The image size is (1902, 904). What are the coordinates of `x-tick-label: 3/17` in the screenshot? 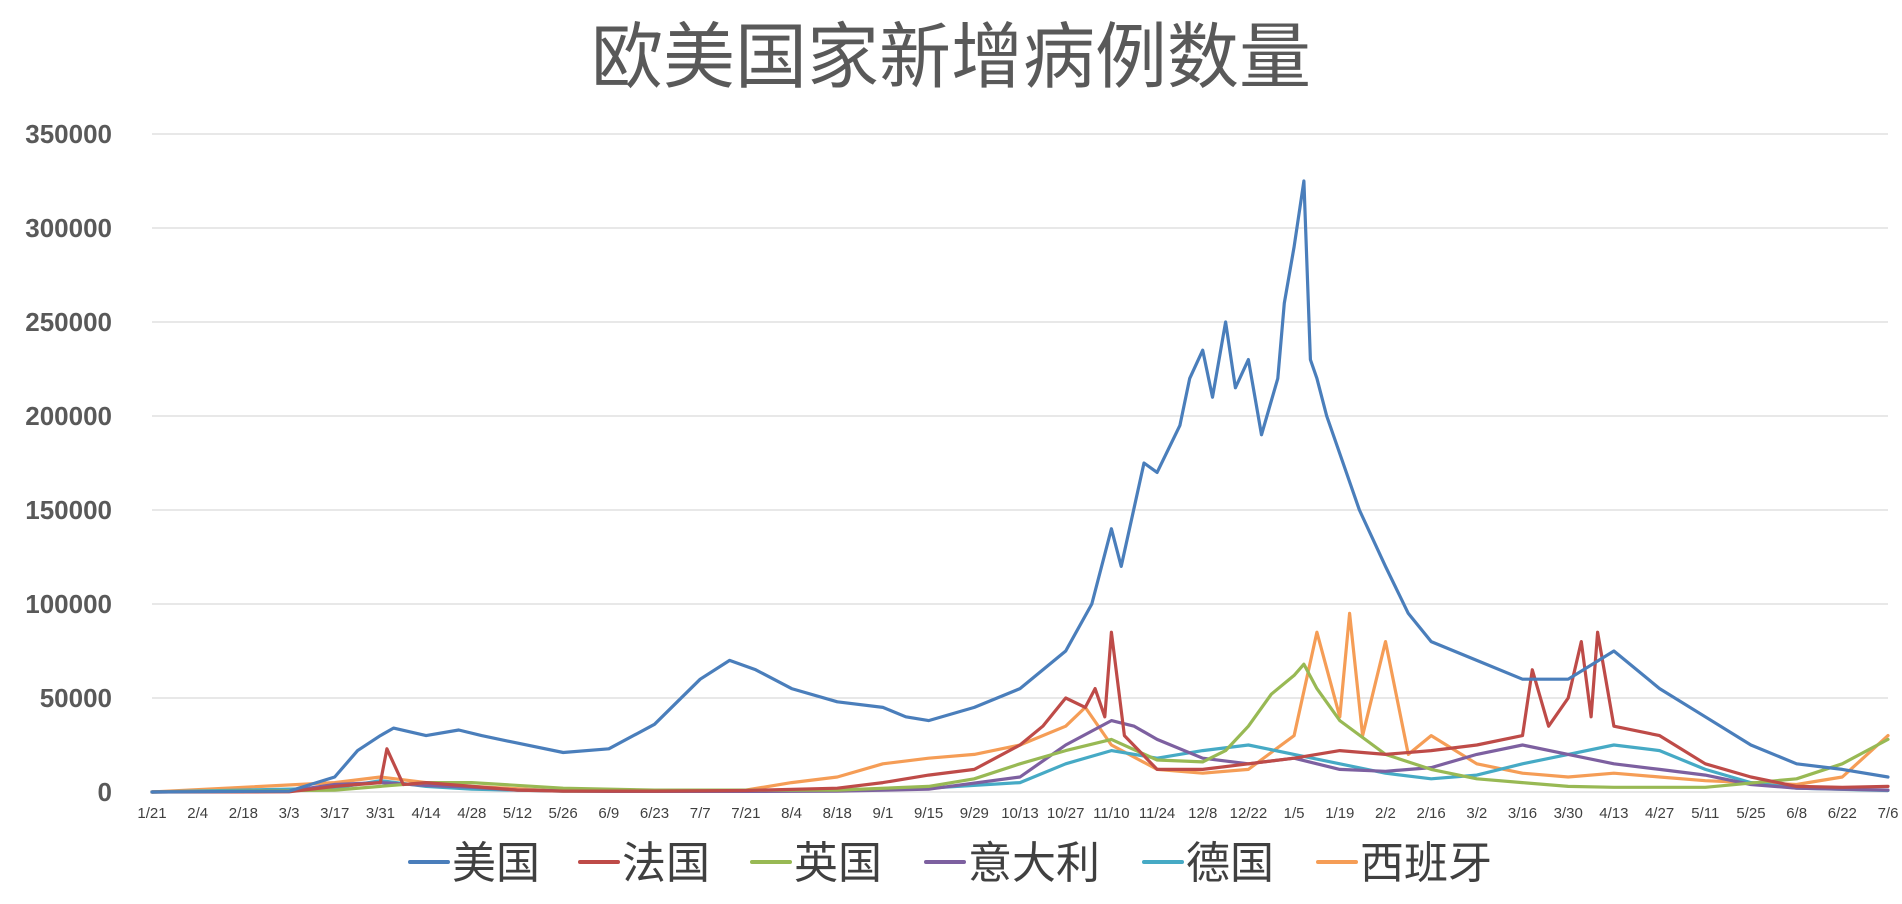 It's located at (334, 813).